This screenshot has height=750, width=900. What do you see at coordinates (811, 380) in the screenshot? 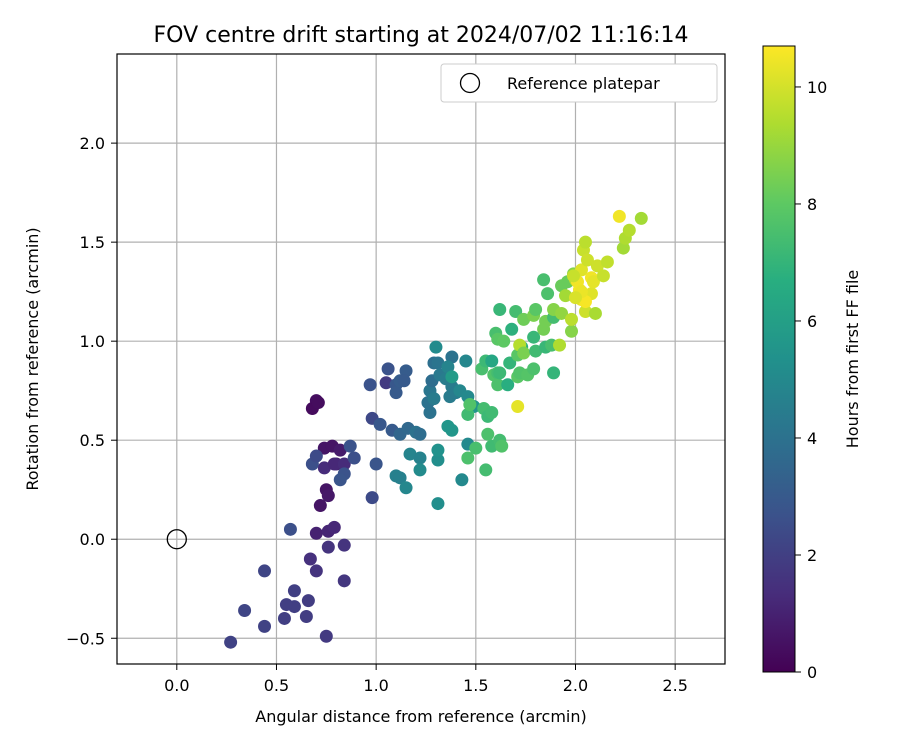
I see `colorbar-ticks: 0 2 4 6 8 10` at bounding box center [811, 380].